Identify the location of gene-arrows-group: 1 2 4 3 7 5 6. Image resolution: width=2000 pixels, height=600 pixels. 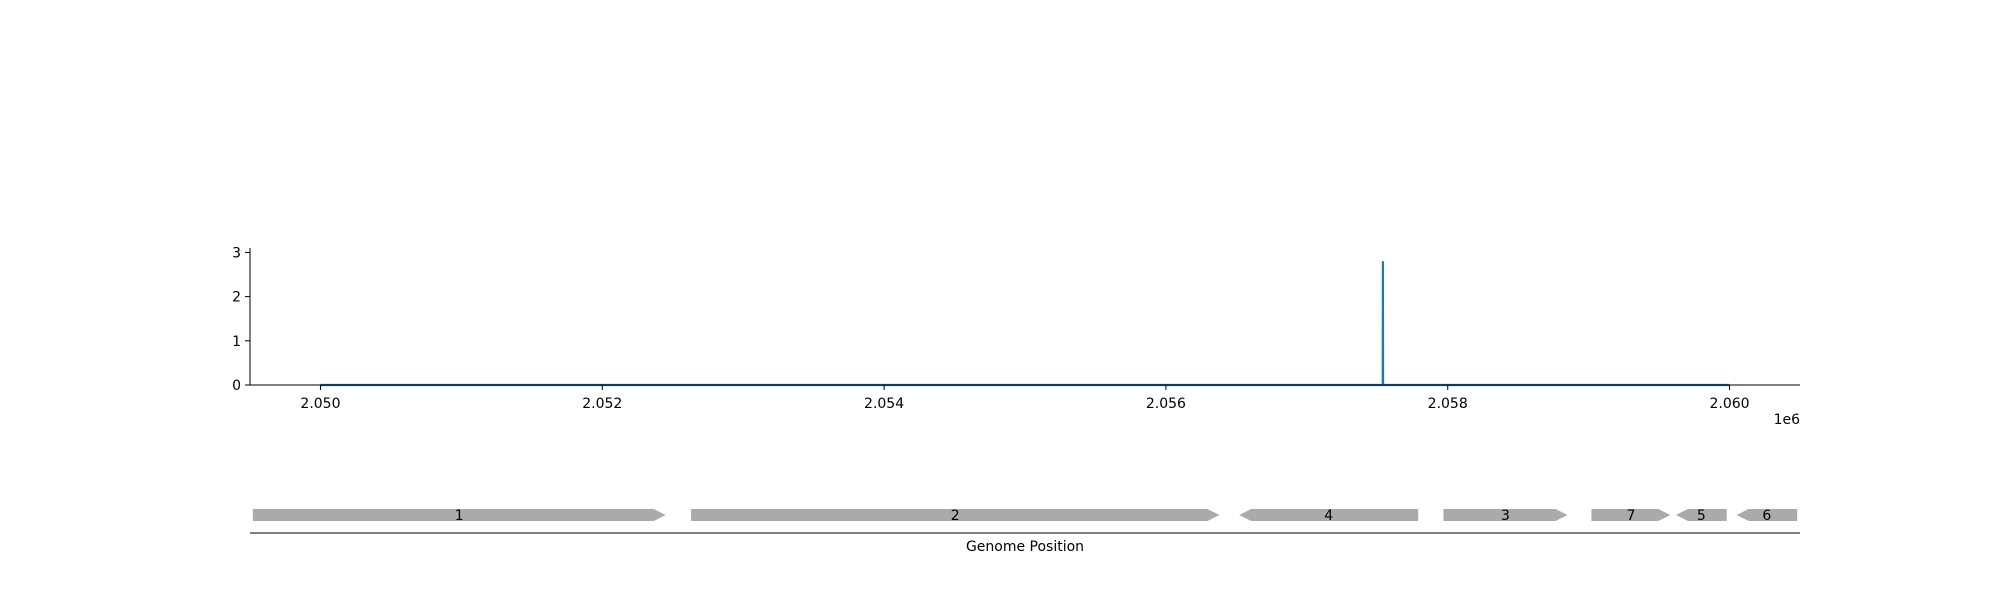
(1025, 516).